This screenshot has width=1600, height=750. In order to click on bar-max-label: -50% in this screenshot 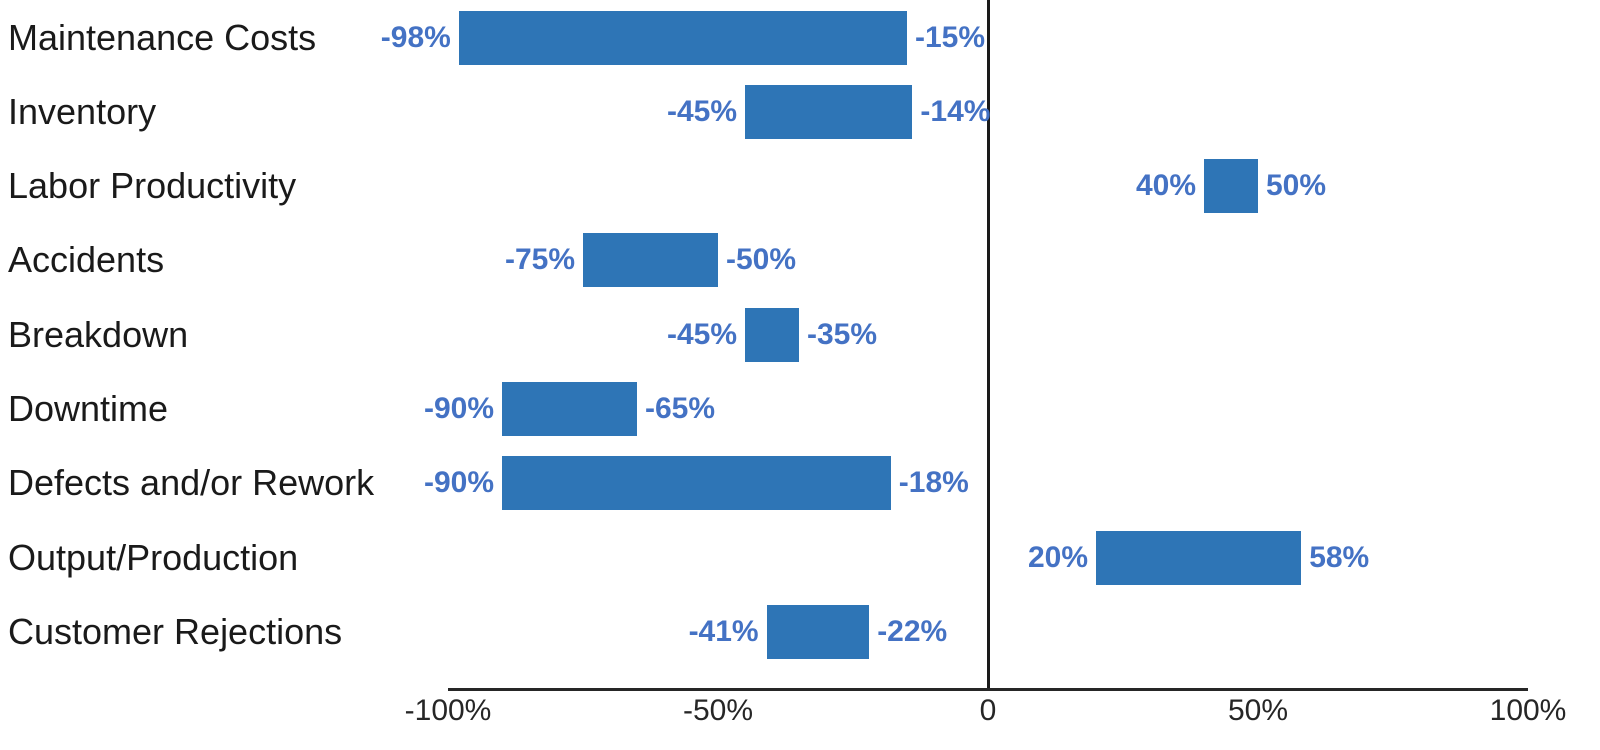, I will do `click(761, 260)`.